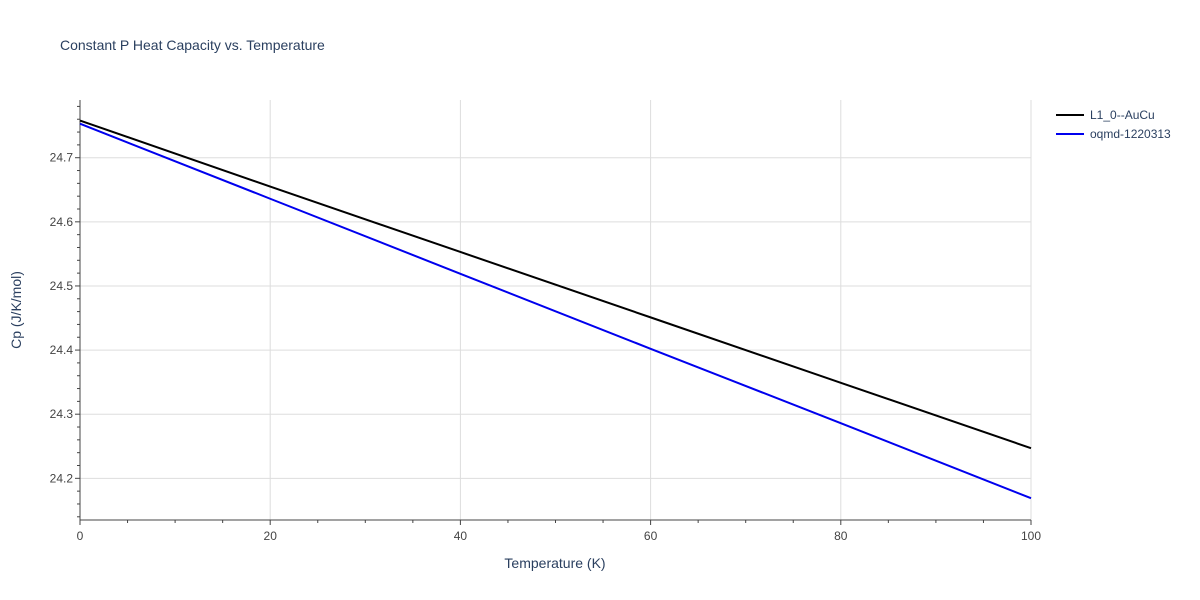 The height and width of the screenshot is (600, 1200). What do you see at coordinates (461, 536) in the screenshot?
I see `x-tick-label: 40` at bounding box center [461, 536].